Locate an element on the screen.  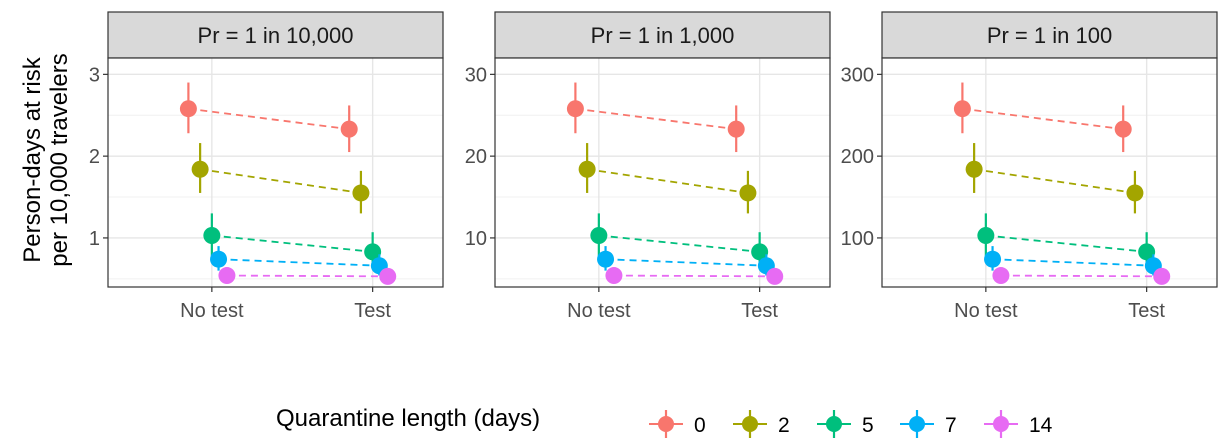
facet-strip-label-1: Pr = 1 in 10,000 is located at coordinates (276, 35).